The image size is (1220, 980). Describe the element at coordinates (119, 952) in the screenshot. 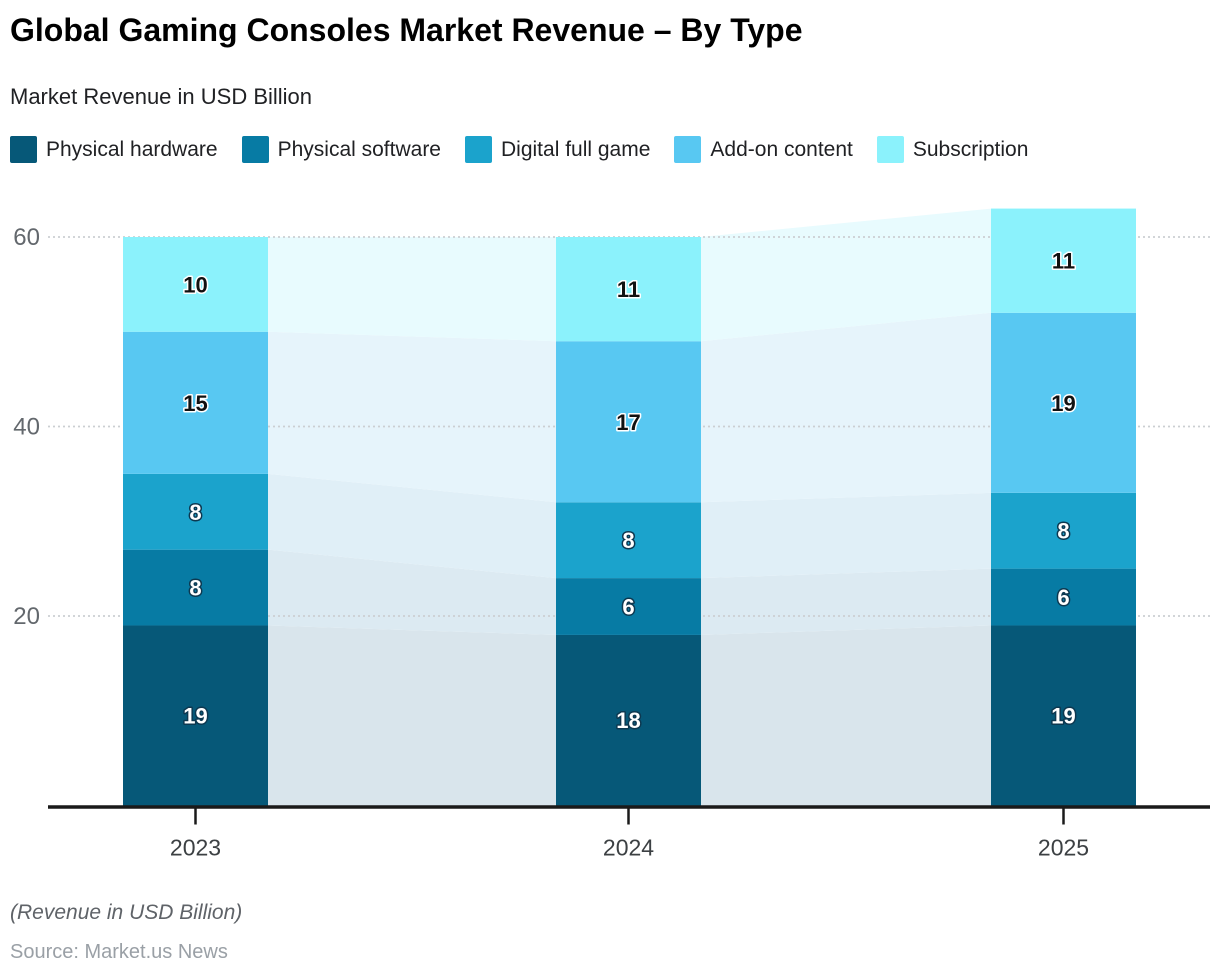

I see `source-credit: Source: Market.us News` at that location.